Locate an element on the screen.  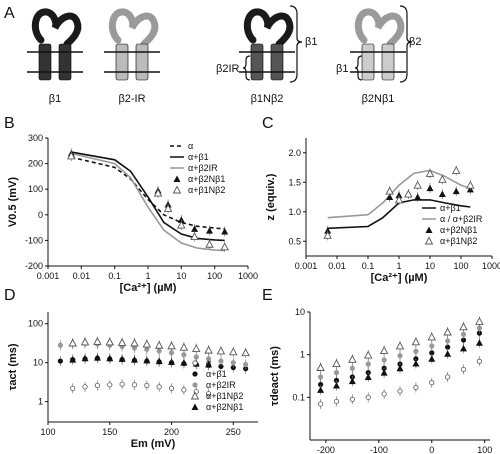
subunit-beta1-loop is located at coordinates (56, 28).